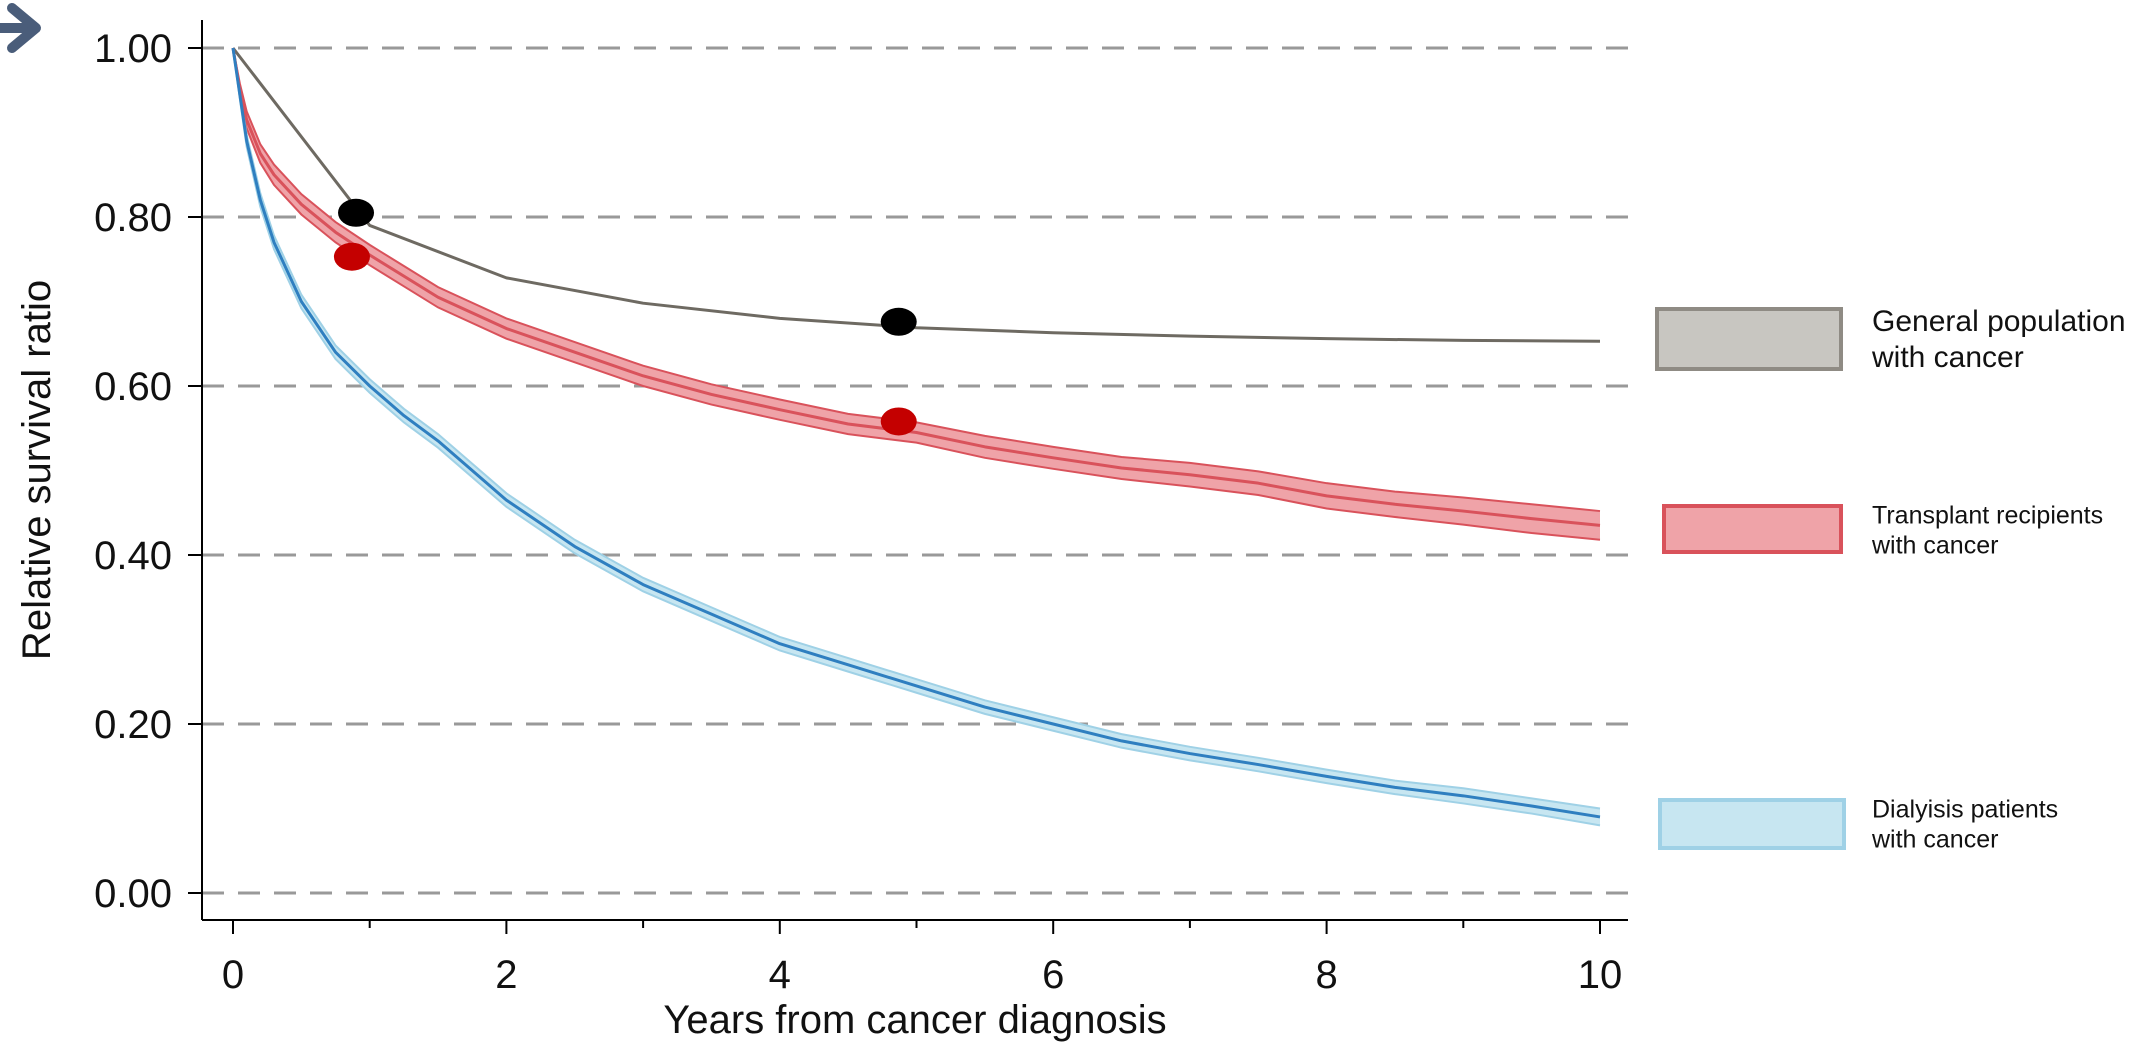  Describe the element at coordinates (1965, 810) in the screenshot. I see `legend-label-2-line1: Dialyisis patients` at that location.